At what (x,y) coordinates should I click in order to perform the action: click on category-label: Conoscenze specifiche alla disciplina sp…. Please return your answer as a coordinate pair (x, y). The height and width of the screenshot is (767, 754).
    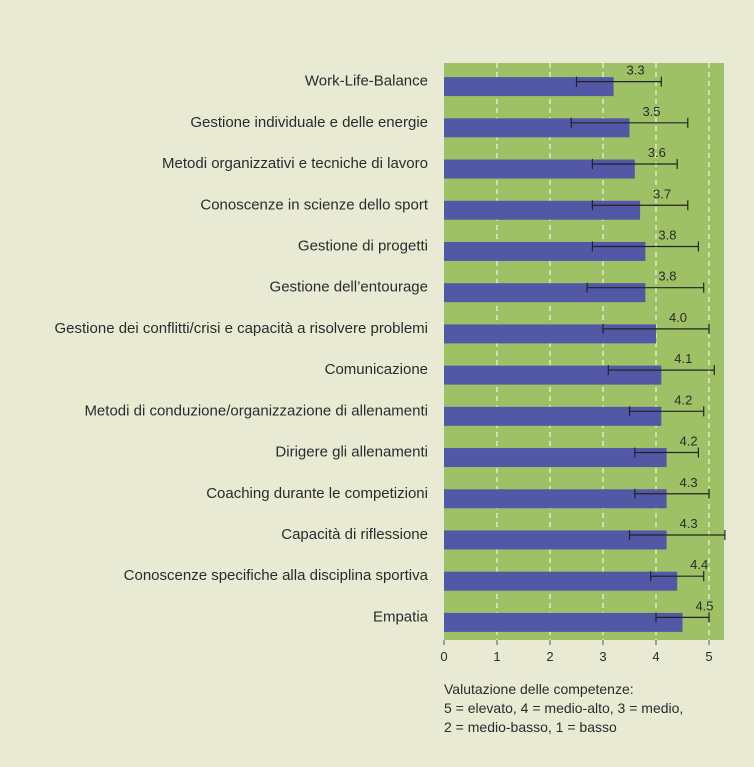
    Looking at the image, I should click on (276, 575).